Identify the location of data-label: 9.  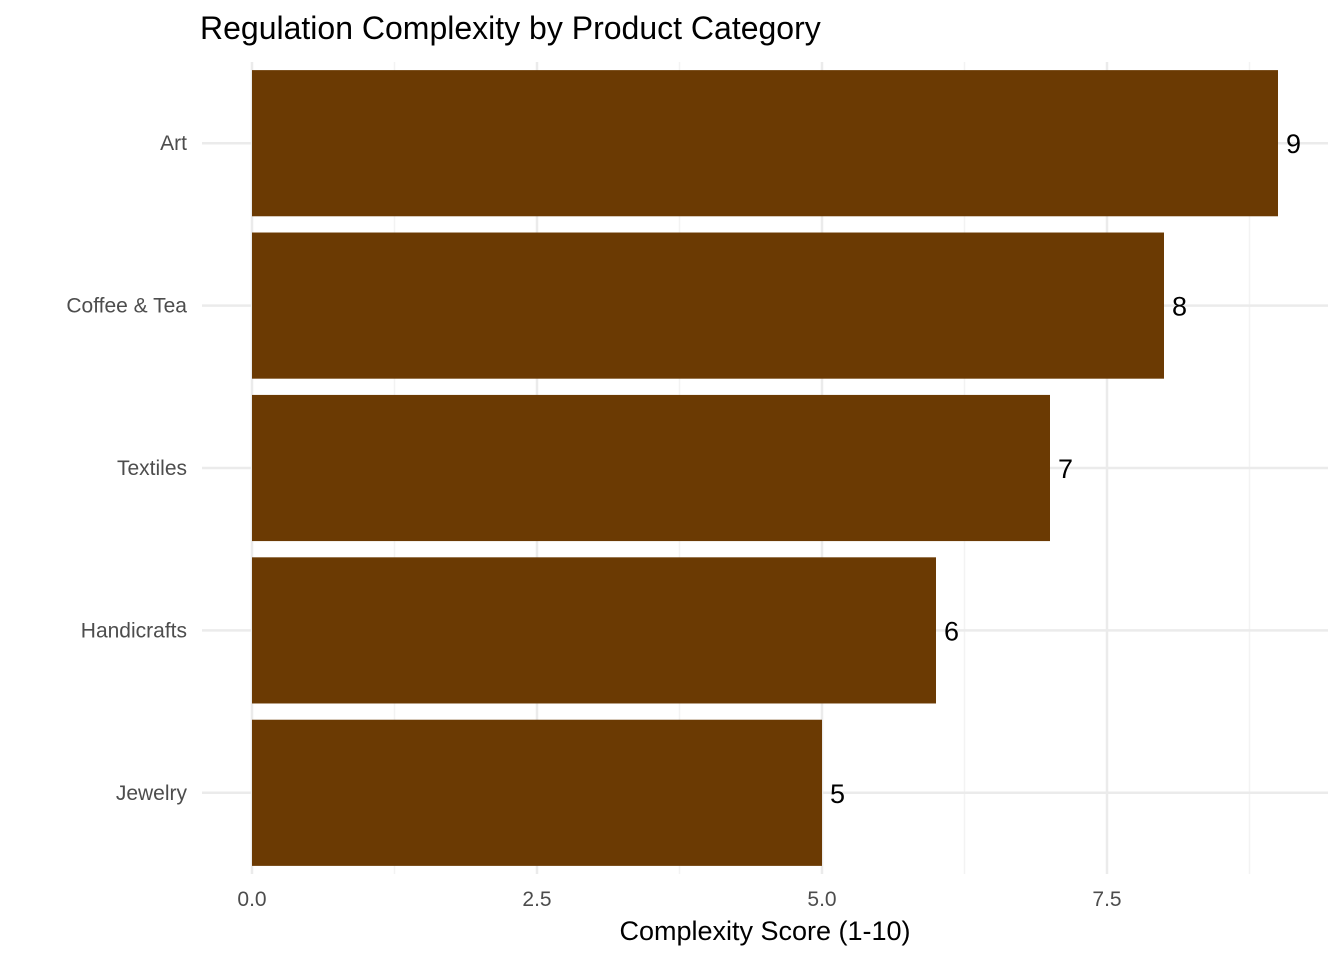
(1293, 144).